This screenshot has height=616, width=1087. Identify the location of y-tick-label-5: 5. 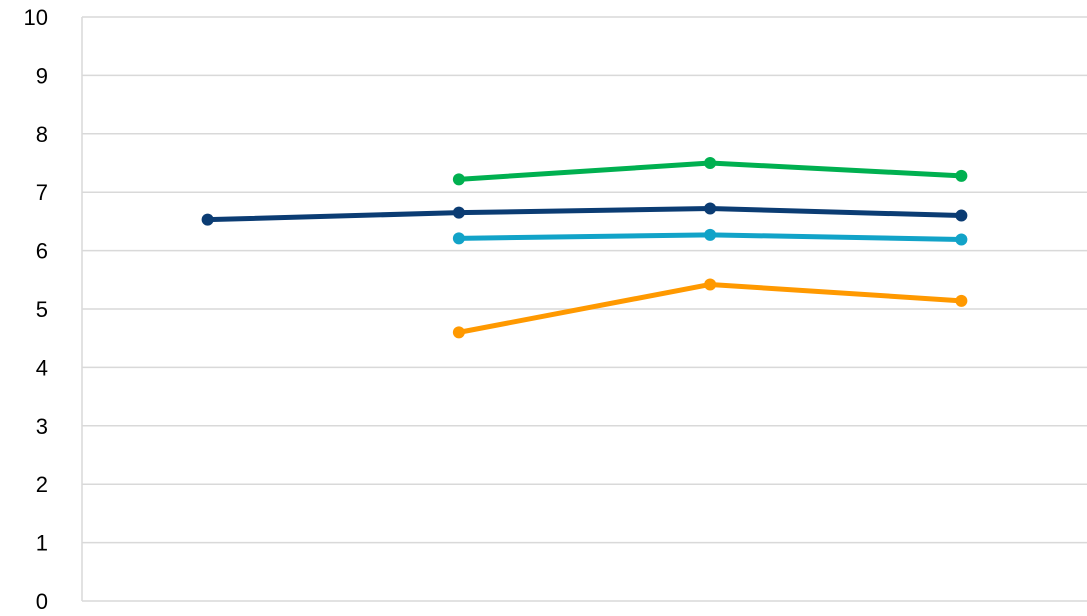
(42, 309).